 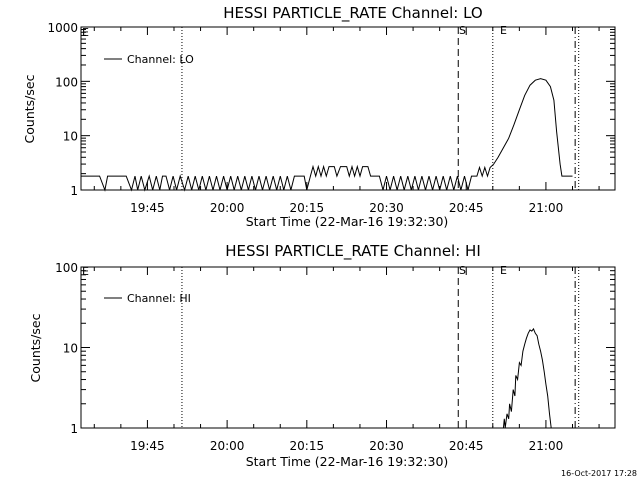 I want to click on chart-title-hi: HESSI PARTICLE_RATE Channel: HI, so click(x=353, y=251).